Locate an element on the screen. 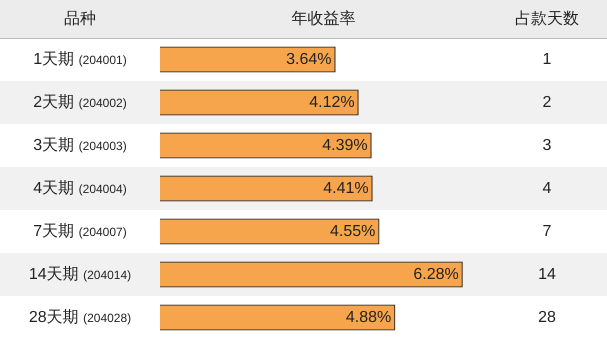 The image size is (607, 339). y-tick-label: 3天期 (204003) is located at coordinates (80, 145).